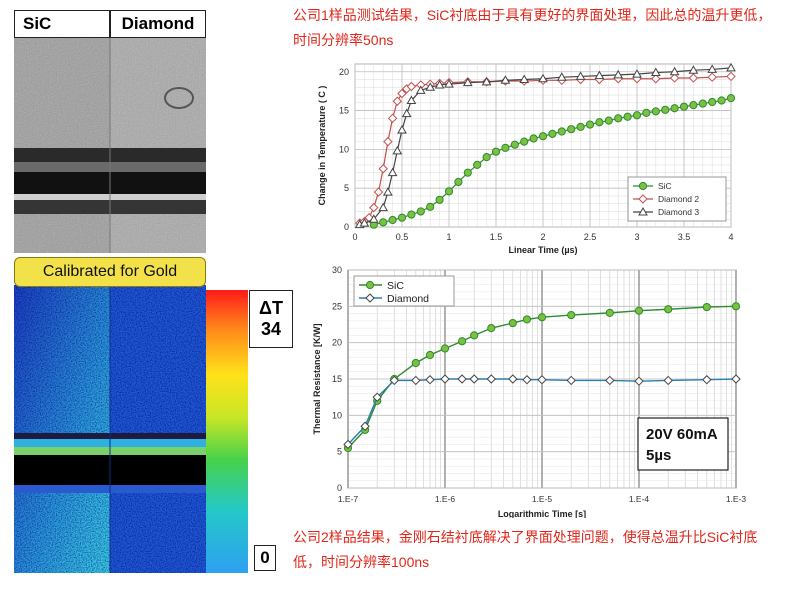 The image size is (800, 589). Describe the element at coordinates (317, 378) in the screenshot. I see `y-axis-label: Thermal Resistance [K/W]` at that location.